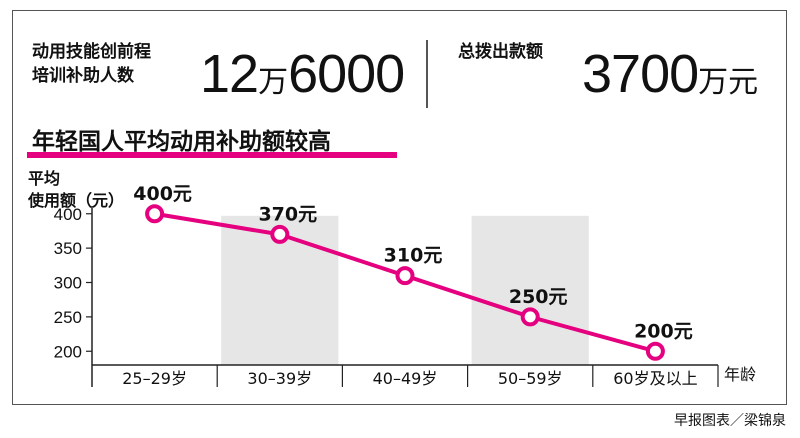 The image size is (800, 438). Describe the element at coordinates (162, 194) in the screenshot. I see `data-label: 400元` at that location.